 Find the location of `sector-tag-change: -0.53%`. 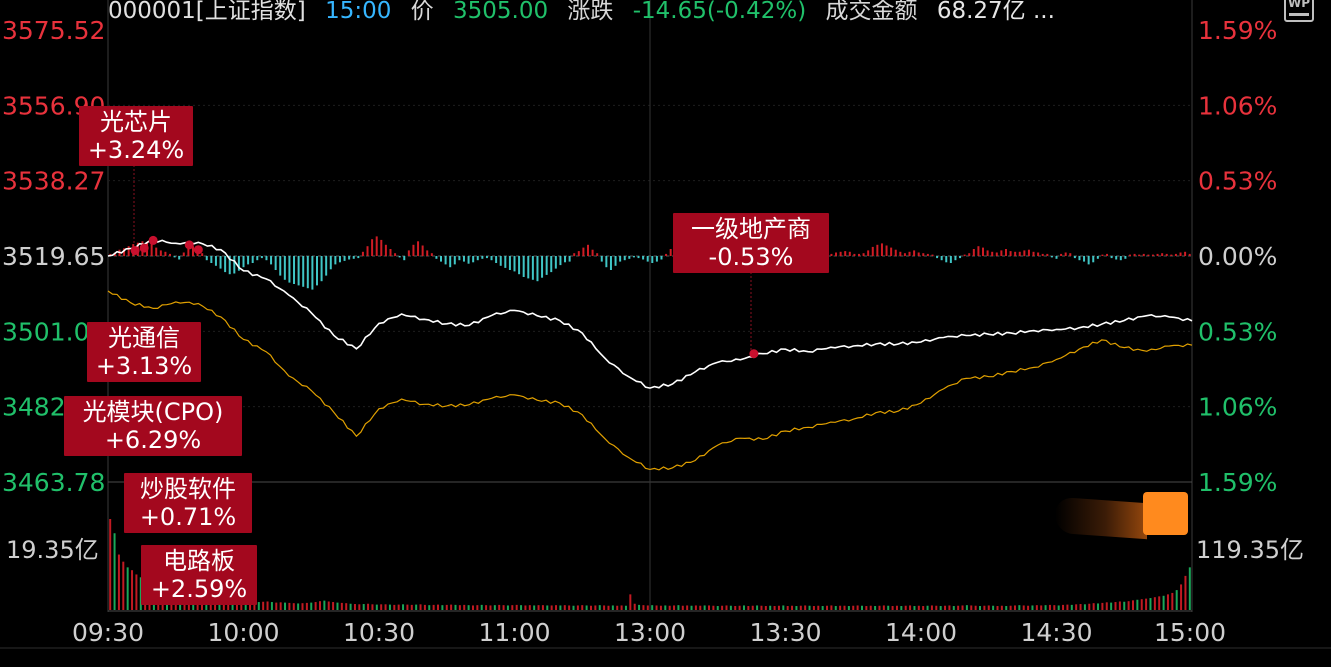

sector-tag-change: -0.53% is located at coordinates (751, 257).